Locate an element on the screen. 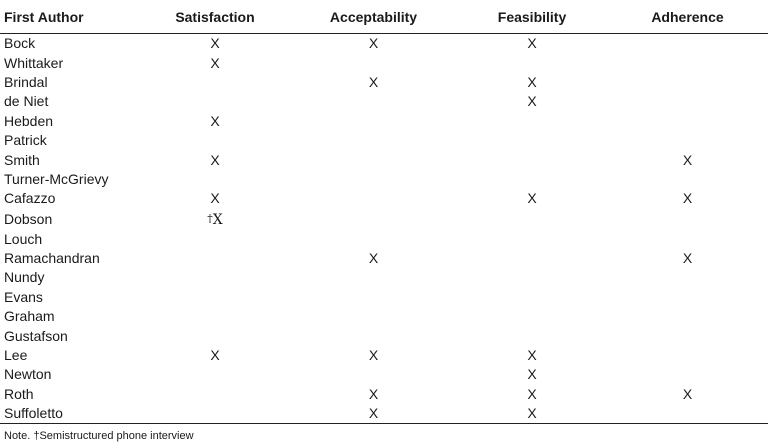 The width and height of the screenshot is (768, 446). satisfaction-mark-cell: †X is located at coordinates (215, 219).